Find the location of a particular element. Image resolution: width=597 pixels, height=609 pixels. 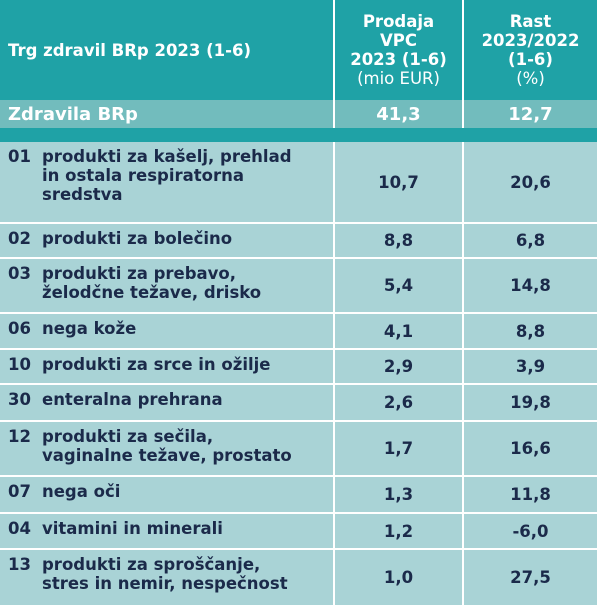

row-cell: 5,4 is located at coordinates (398, 285).